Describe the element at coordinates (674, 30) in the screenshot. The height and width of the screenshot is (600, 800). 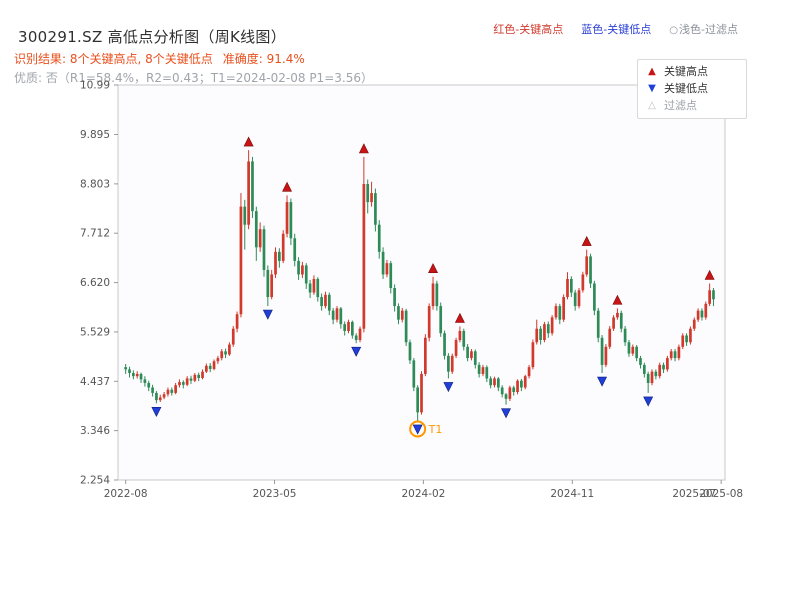
I see `circle-icon: ○` at that location.